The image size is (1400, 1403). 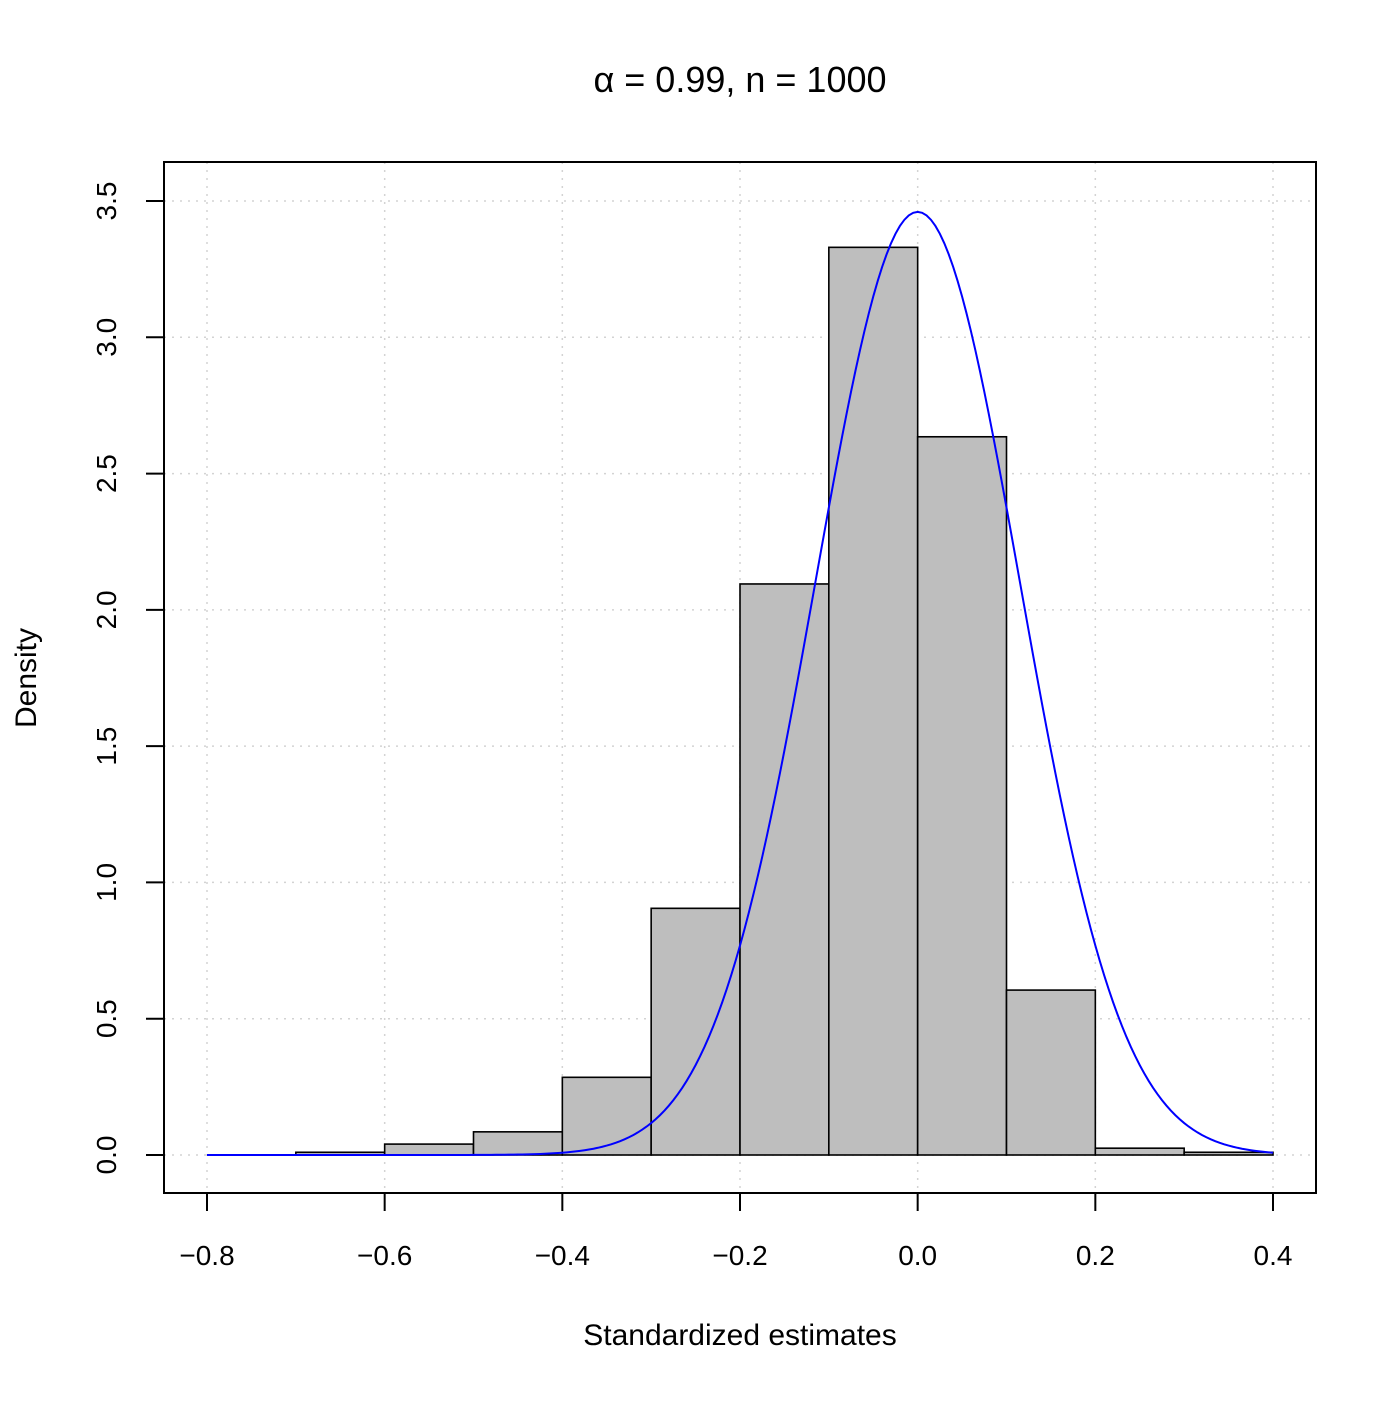 What do you see at coordinates (106, 609) in the screenshot?
I see `y-tick-label: 2.0` at bounding box center [106, 609].